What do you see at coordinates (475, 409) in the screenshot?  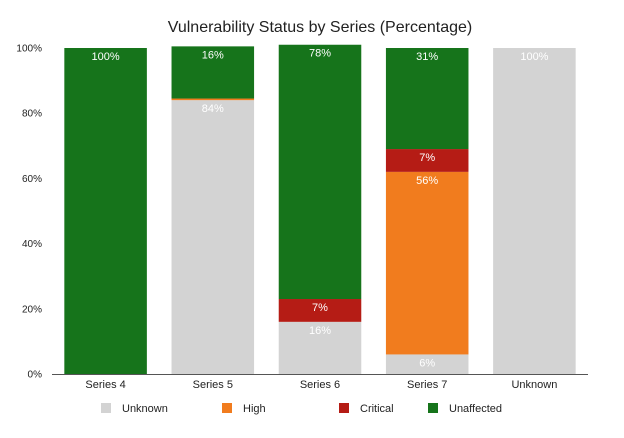 I see `legend-label: Unaffected` at bounding box center [475, 409].